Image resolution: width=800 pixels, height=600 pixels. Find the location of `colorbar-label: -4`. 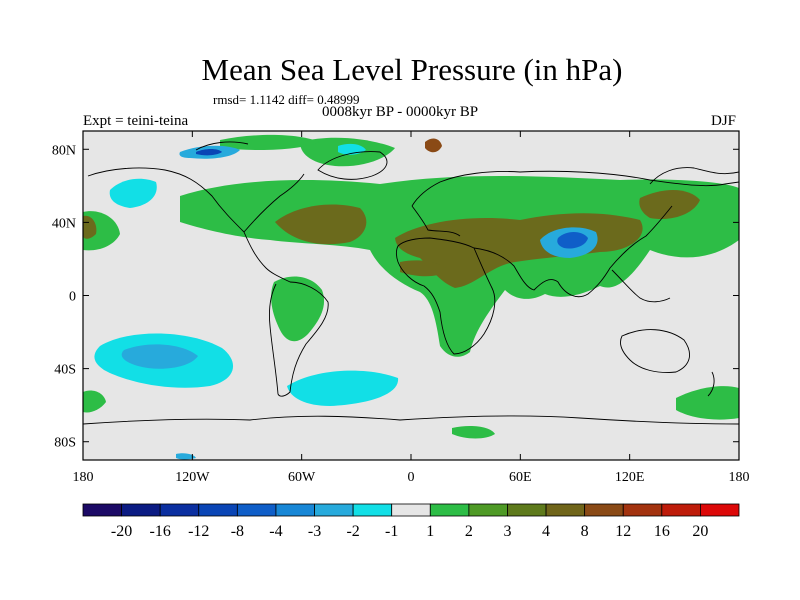

colorbar-label: -4 is located at coordinates (275, 531).